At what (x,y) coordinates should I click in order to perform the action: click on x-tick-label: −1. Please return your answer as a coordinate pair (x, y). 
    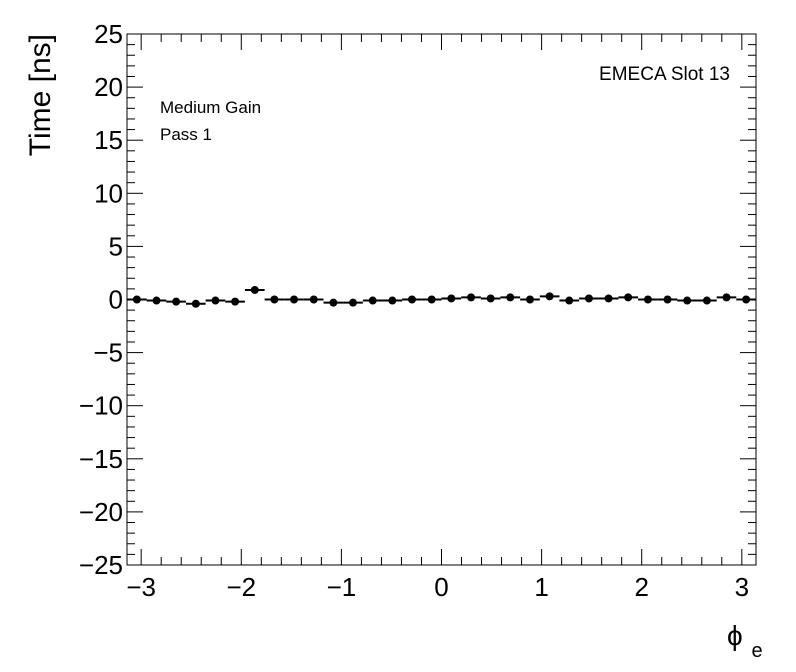
    Looking at the image, I should click on (342, 587).